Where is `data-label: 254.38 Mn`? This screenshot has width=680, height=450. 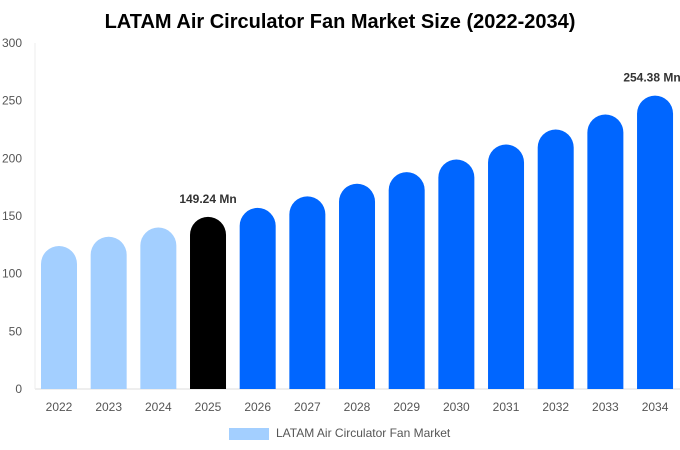
data-label: 254.38 Mn is located at coordinates (651, 78).